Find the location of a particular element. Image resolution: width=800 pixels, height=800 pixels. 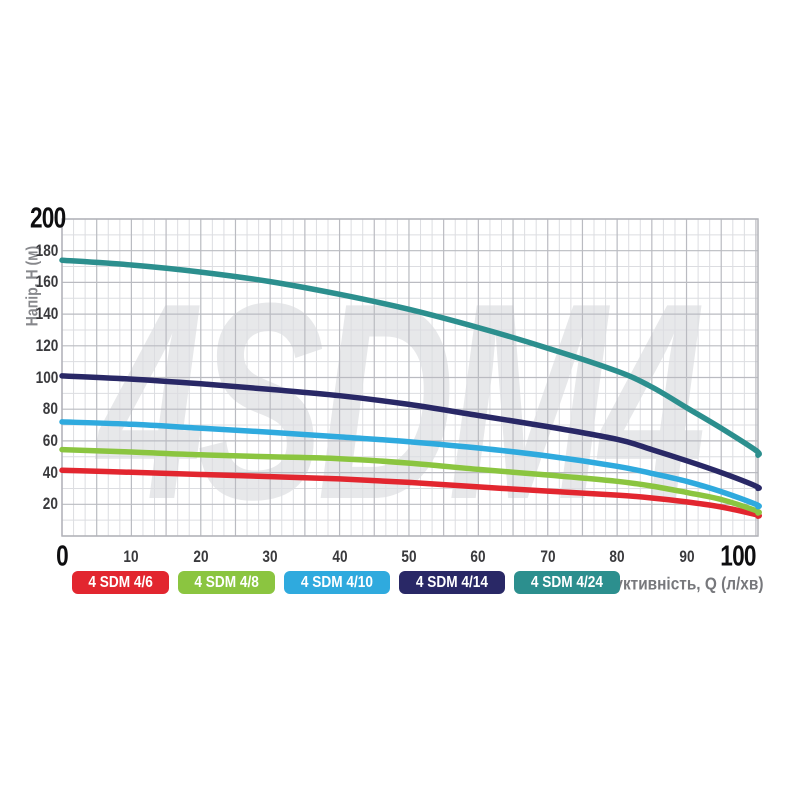

legend-badge-4-sdm-4-24: 4 SDM 4/24 is located at coordinates (567, 582).